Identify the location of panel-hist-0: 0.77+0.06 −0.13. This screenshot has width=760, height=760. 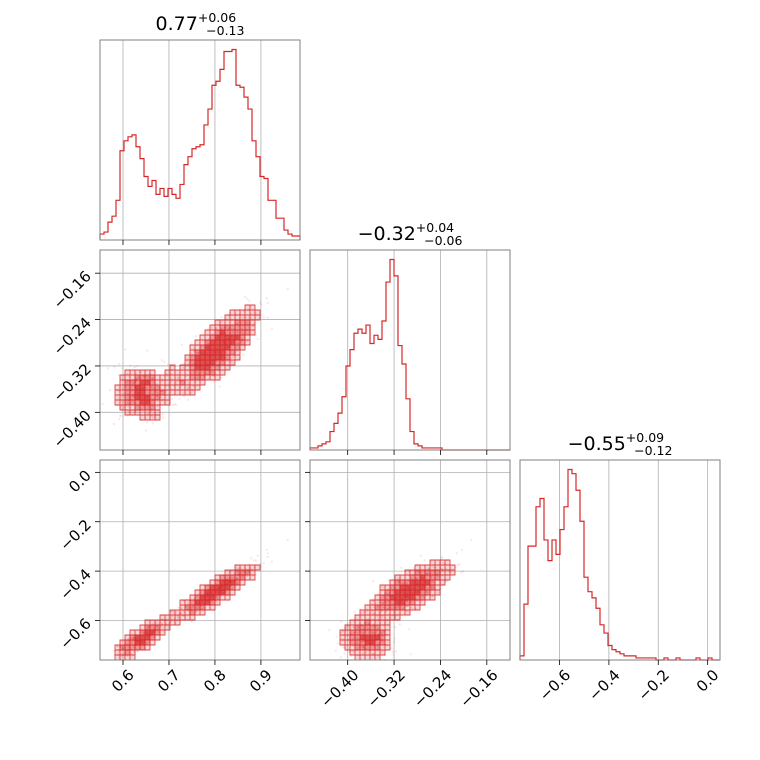
(200, 127).